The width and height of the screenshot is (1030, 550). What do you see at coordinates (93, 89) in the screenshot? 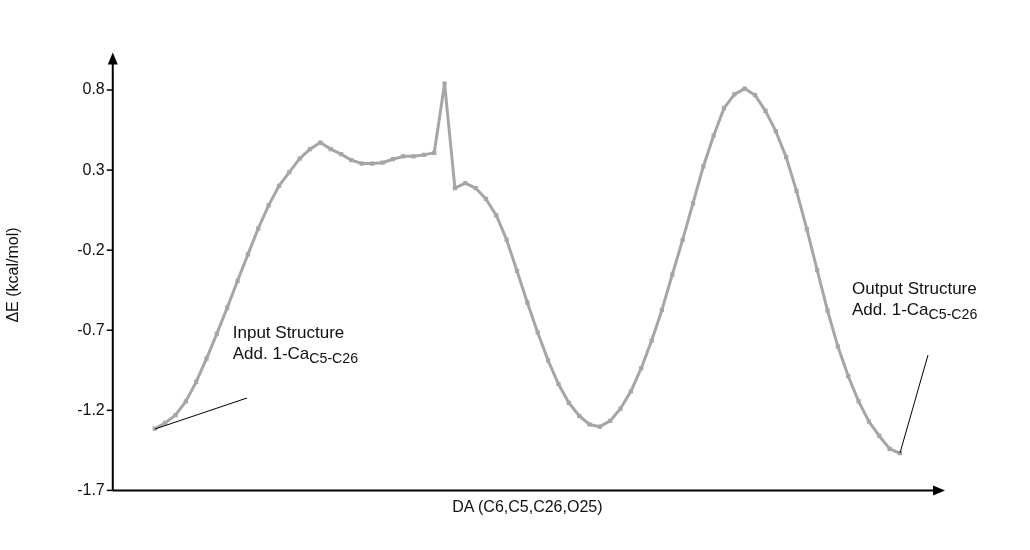
I see `y-tick-label: 0.8` at bounding box center [93, 89].